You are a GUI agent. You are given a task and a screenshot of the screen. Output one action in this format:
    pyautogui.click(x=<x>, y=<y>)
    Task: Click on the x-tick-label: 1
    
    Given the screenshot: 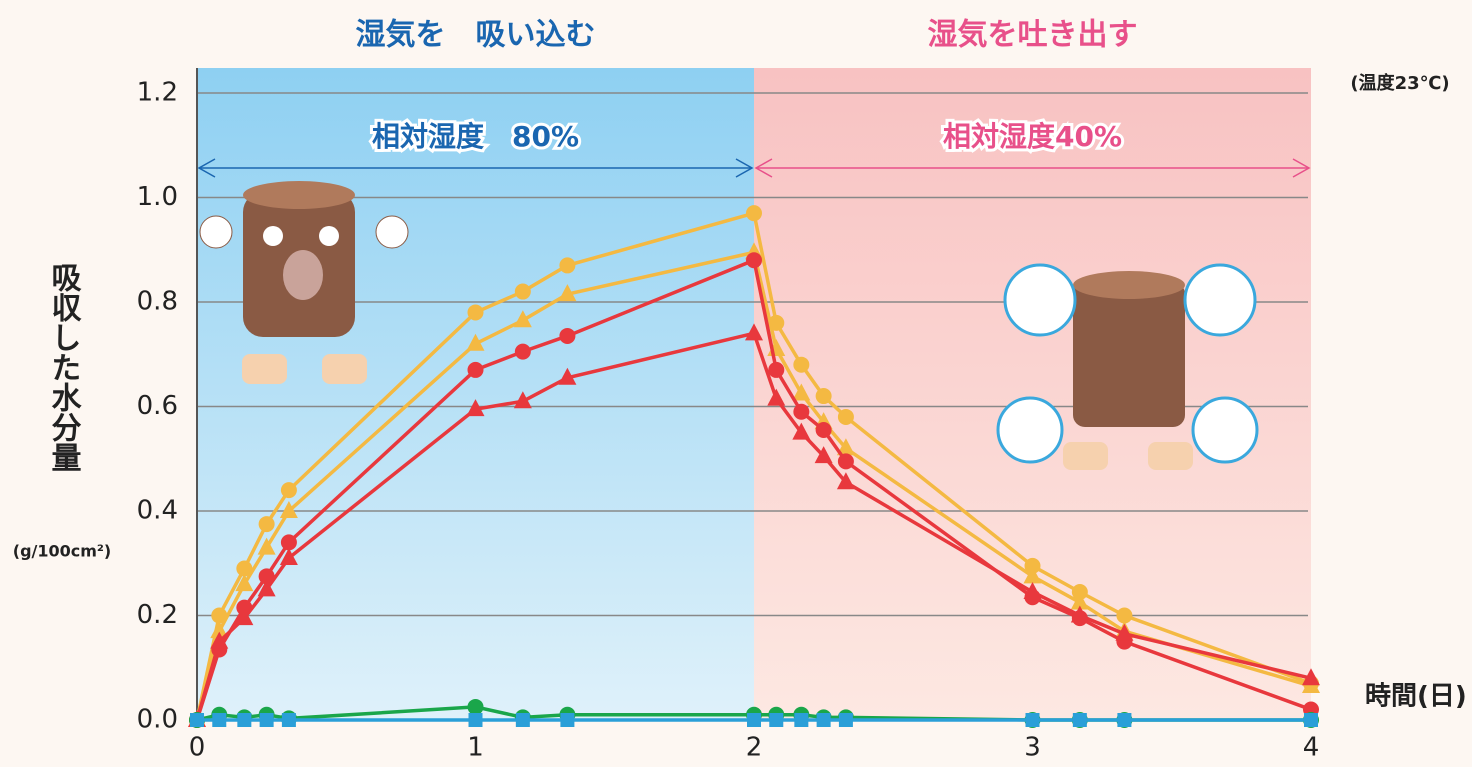 What is the action you would take?
    pyautogui.click(x=475, y=748)
    